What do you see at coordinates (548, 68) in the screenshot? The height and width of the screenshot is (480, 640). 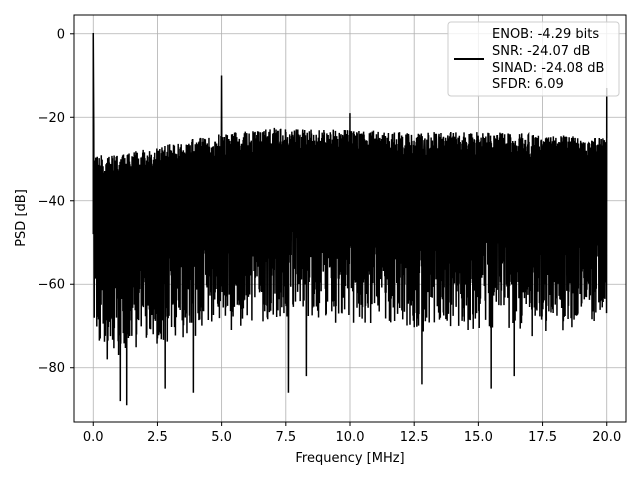 I see `legend-line-sinad: SINAD: -24.08 dB` at bounding box center [548, 68].